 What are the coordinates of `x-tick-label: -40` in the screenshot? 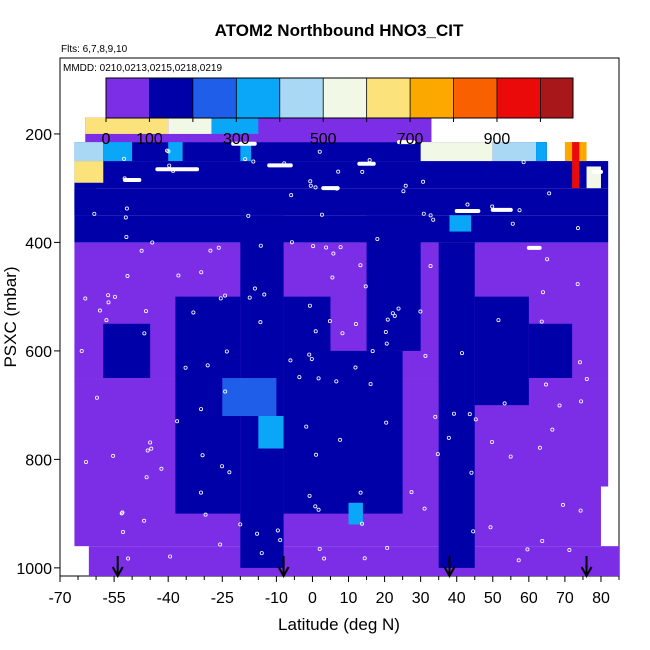 It's located at (168, 598).